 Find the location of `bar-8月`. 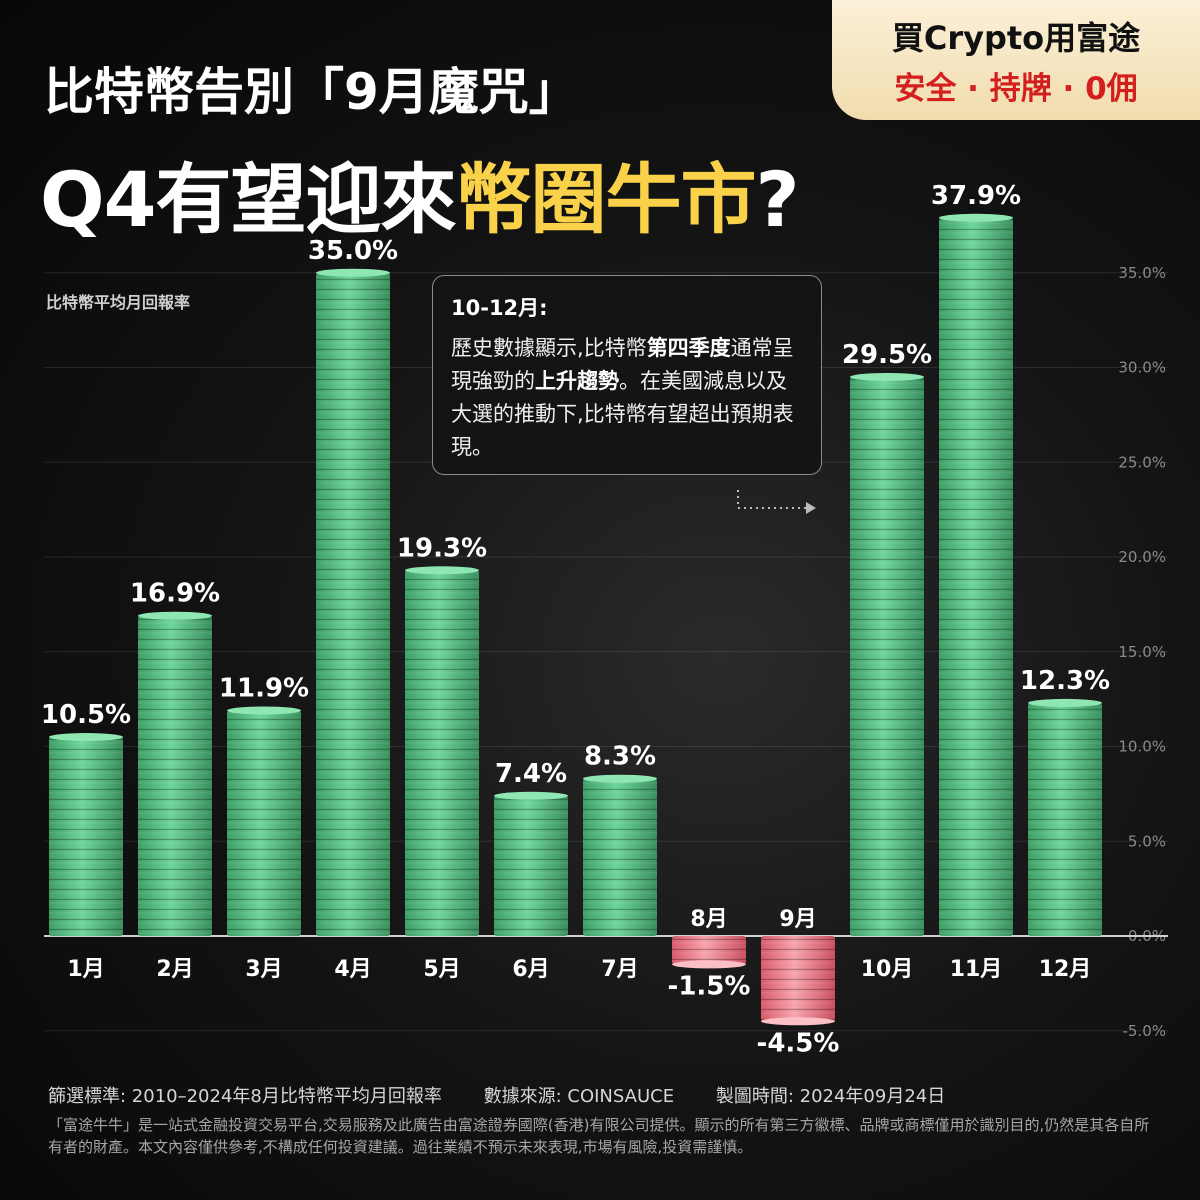

bar-8月 is located at coordinates (709, 952).